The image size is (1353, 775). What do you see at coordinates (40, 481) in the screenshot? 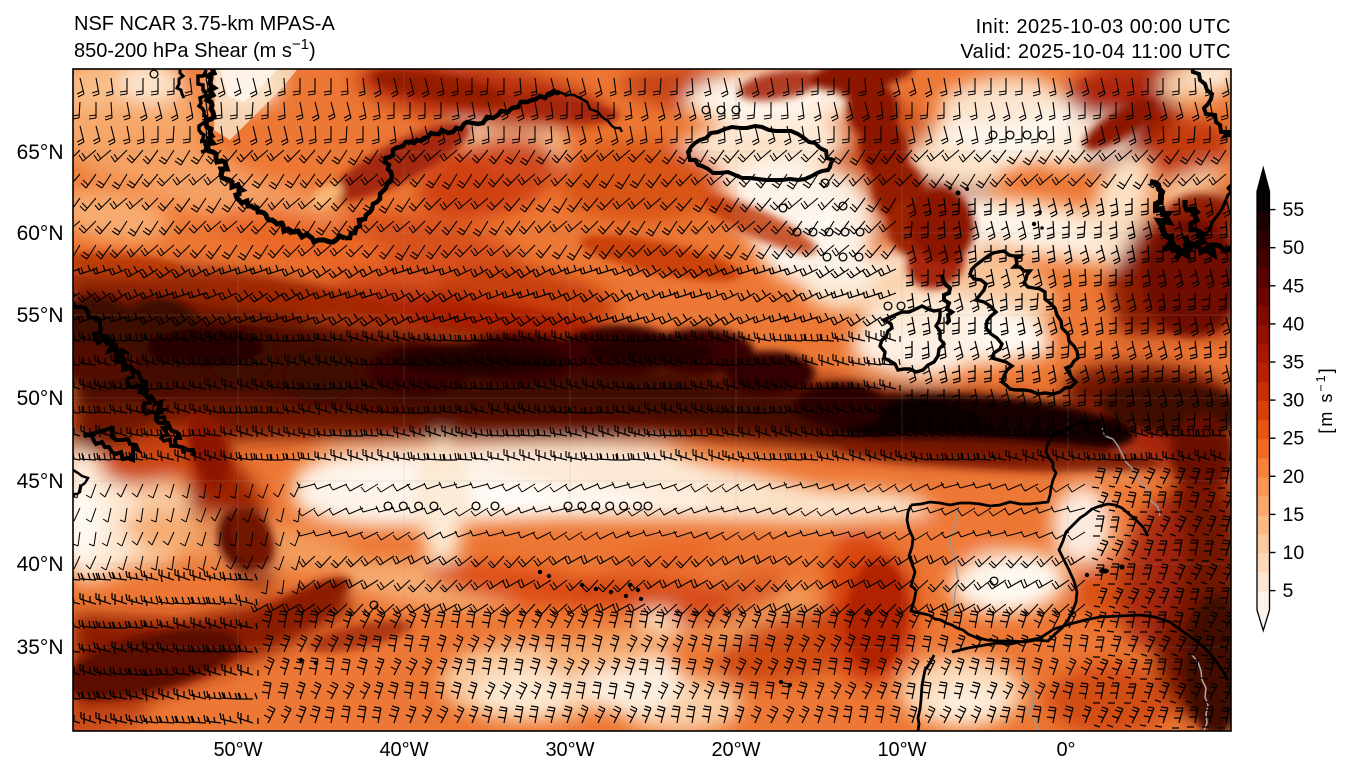
I see `svg-text: 45°N` at bounding box center [40, 481].